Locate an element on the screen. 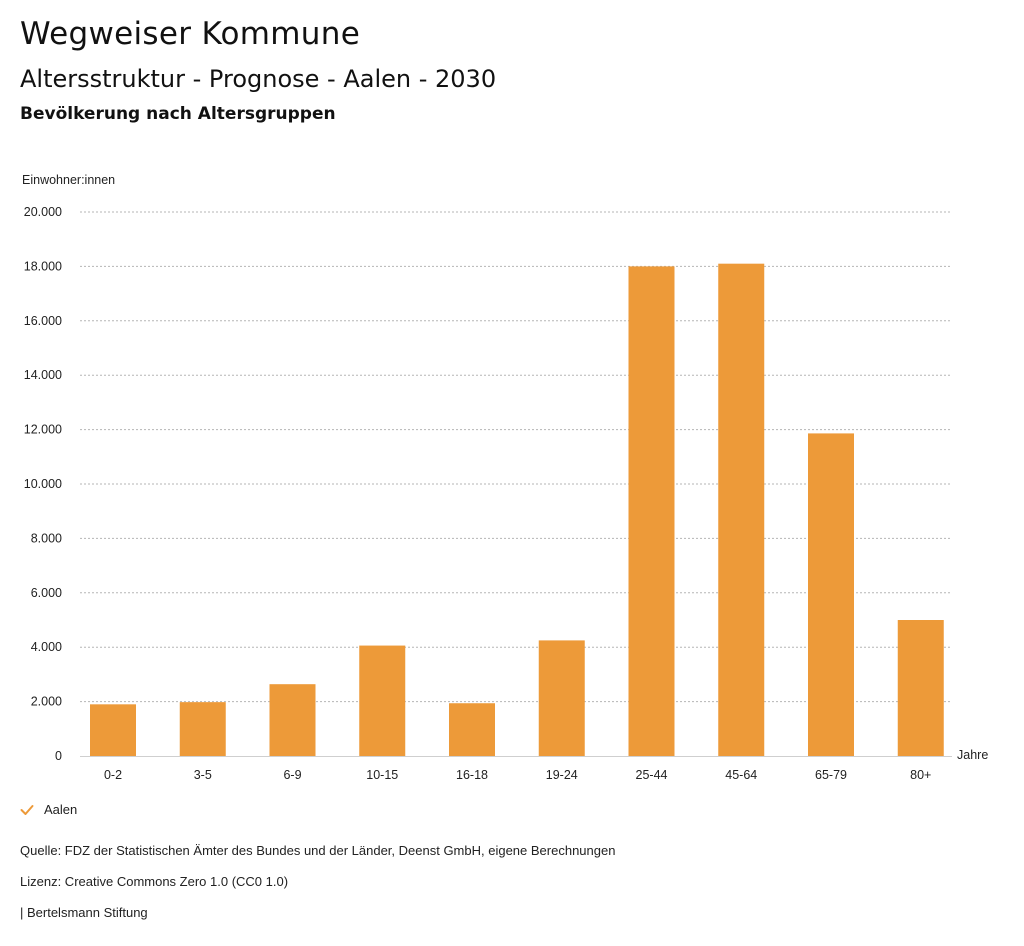 This screenshot has height=946, width=1024. x-axis-label: Jahre is located at coordinates (972, 755).